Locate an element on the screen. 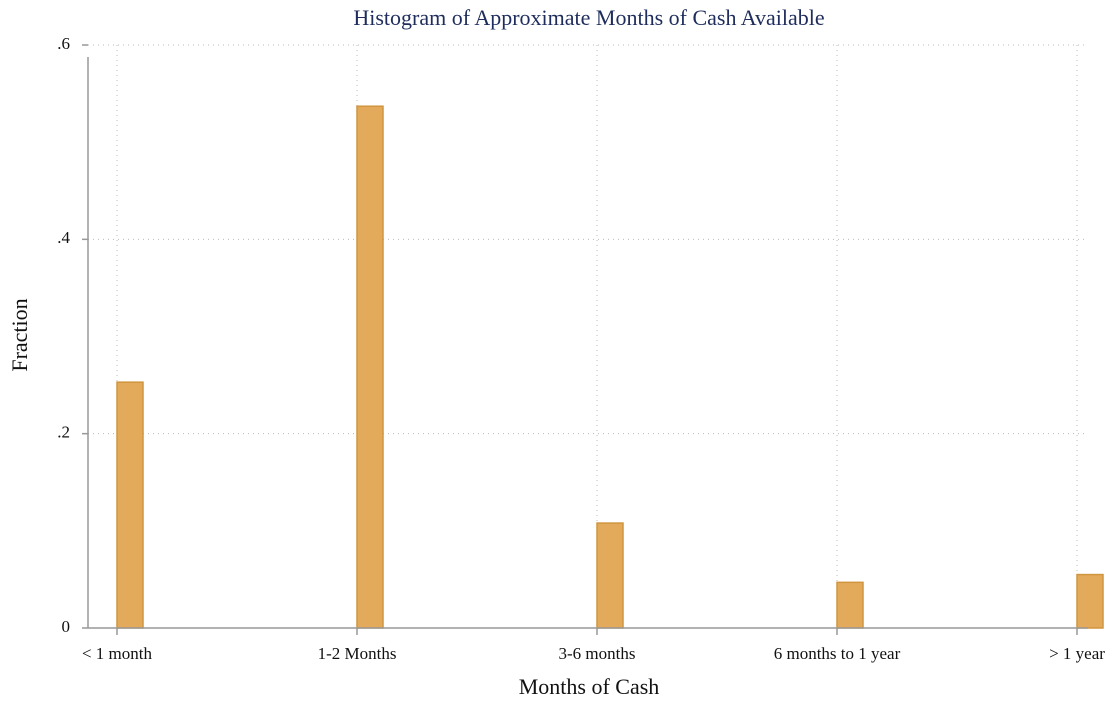 The height and width of the screenshot is (704, 1118). x-tick-label: 3-6 months is located at coordinates (597, 653).